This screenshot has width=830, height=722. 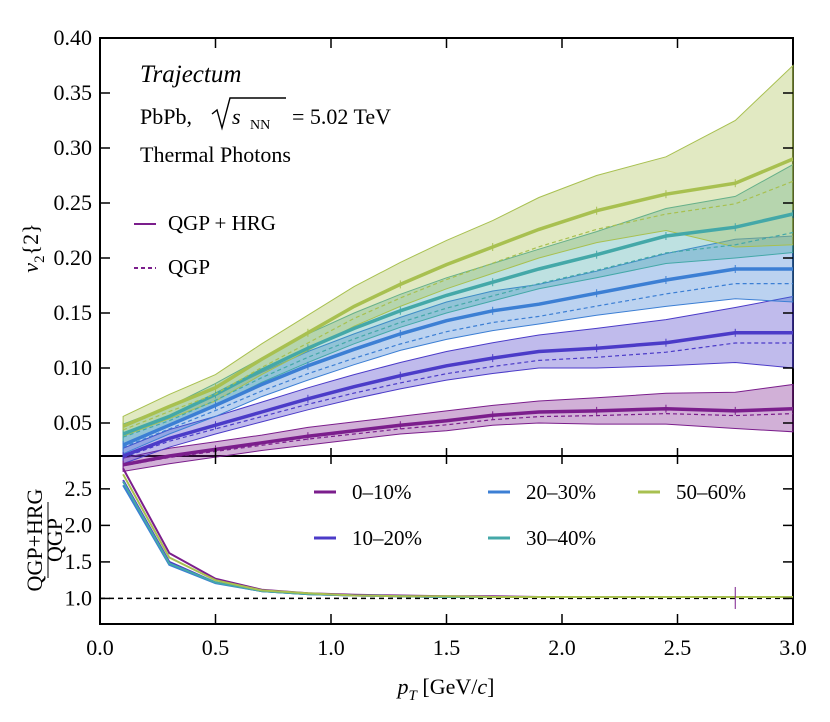 I want to click on ratio-denominator: QGP, so click(x=54, y=540).